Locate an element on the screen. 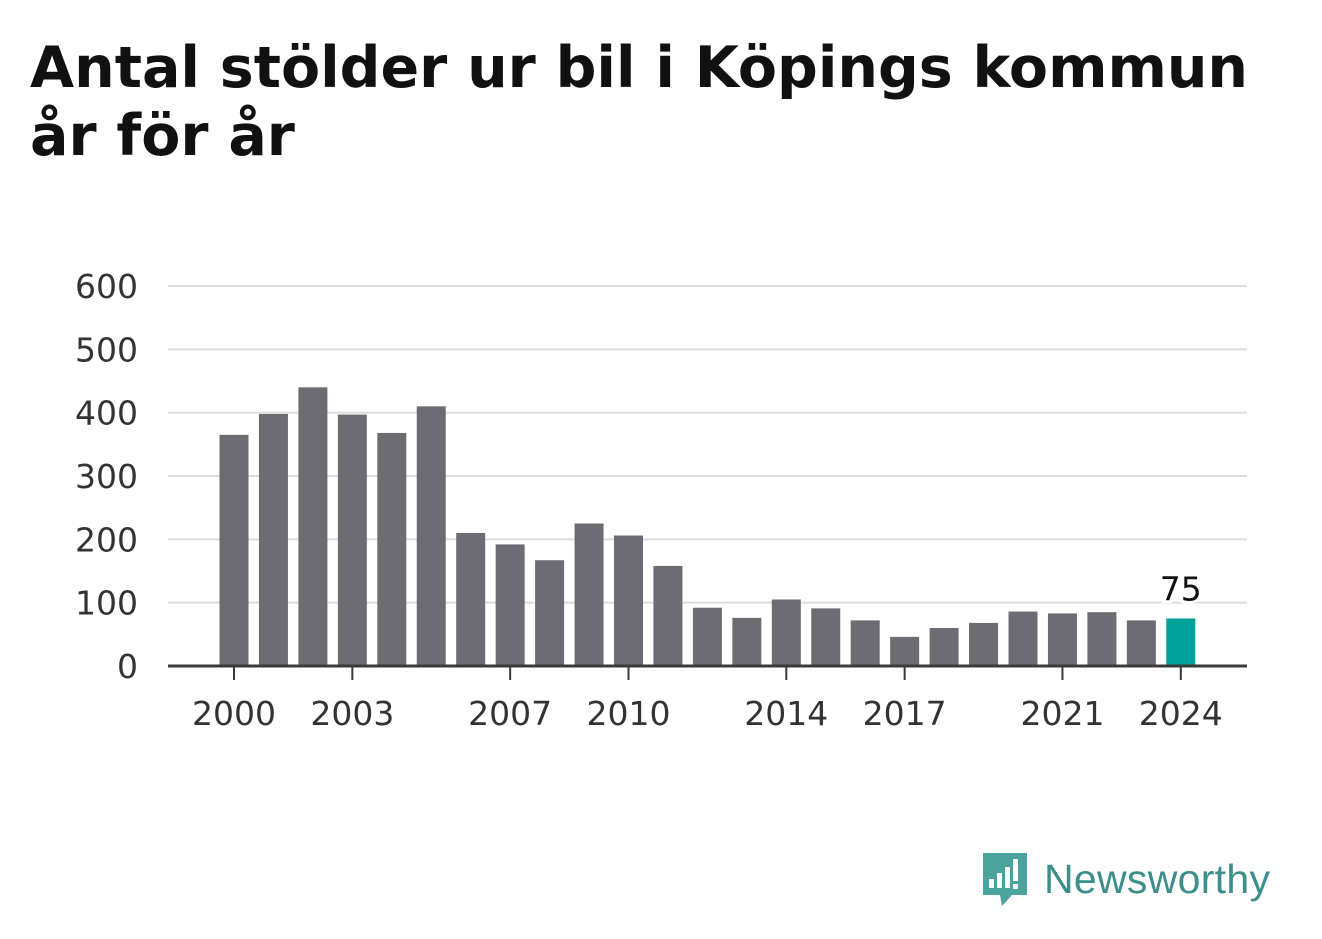 The image size is (1322, 939). bar-2012 is located at coordinates (707, 636).